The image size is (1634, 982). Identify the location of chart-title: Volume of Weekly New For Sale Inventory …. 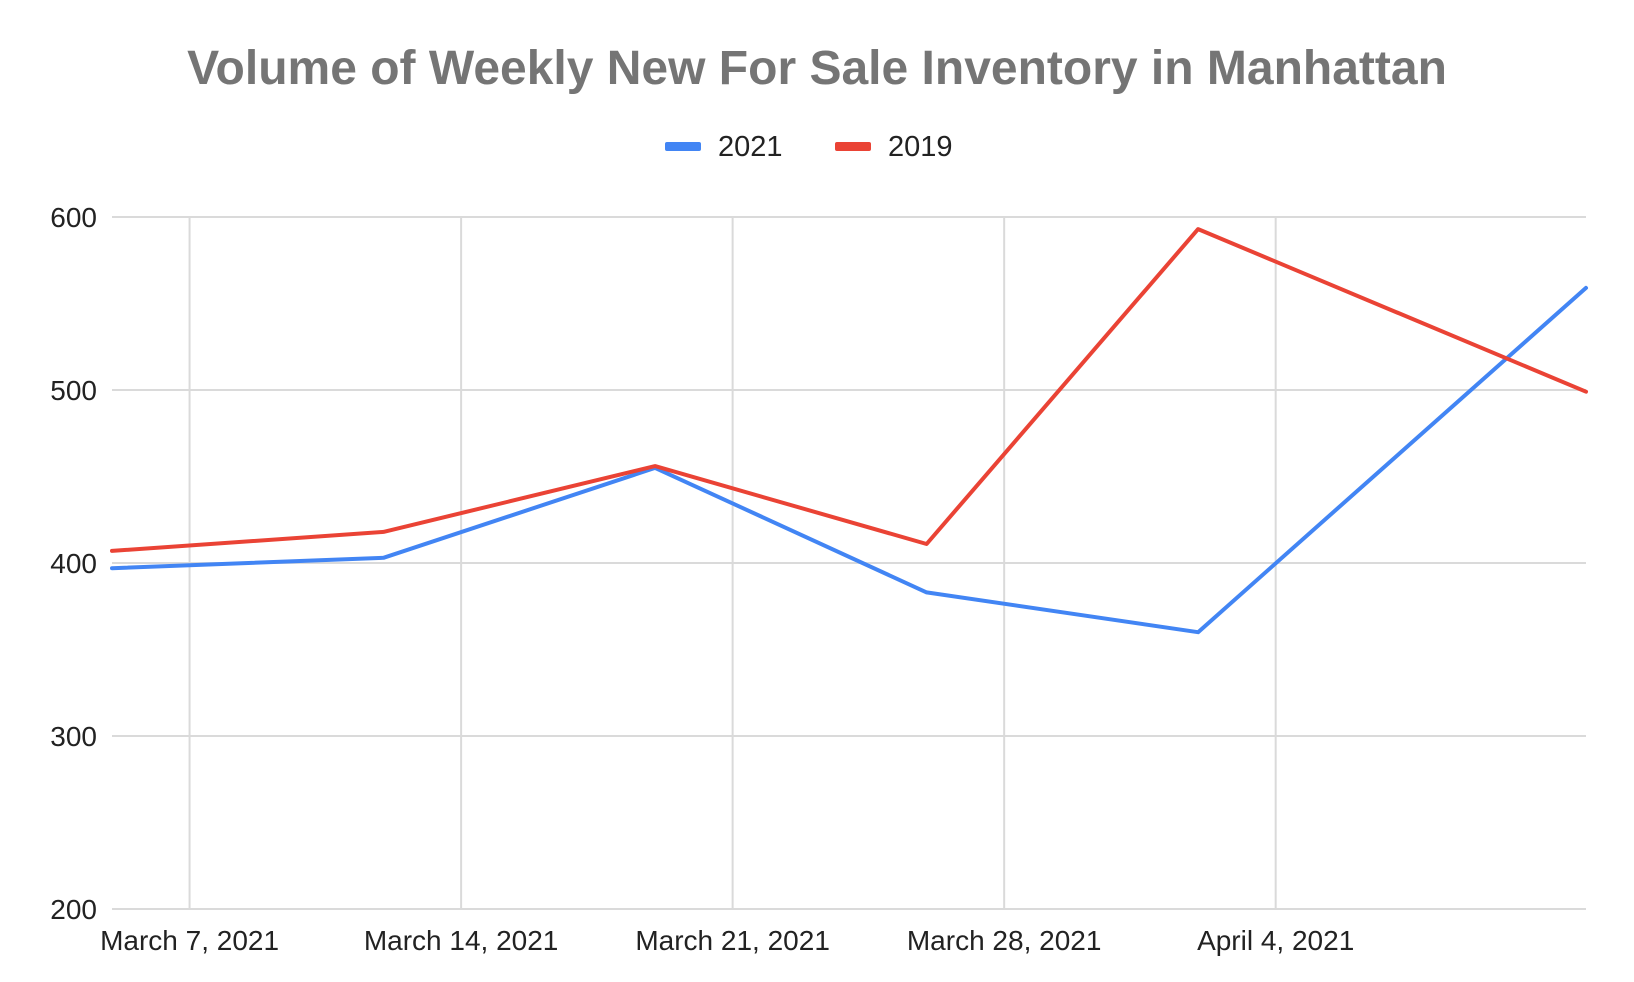
(817, 68).